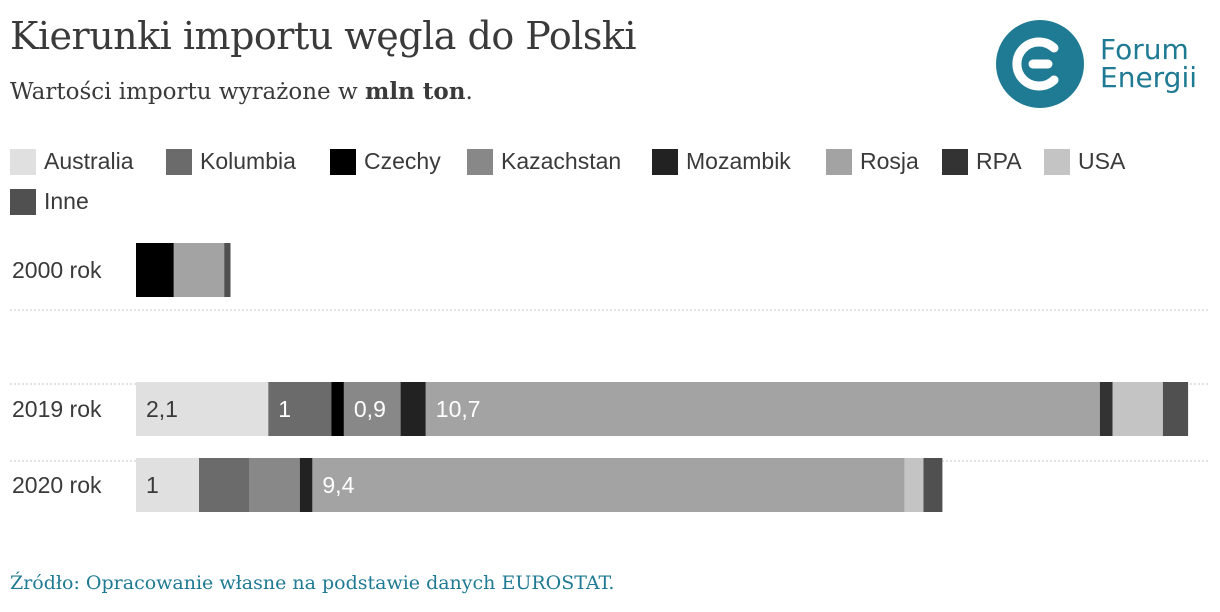  What do you see at coordinates (57, 270) in the screenshot?
I see `category-label-2000-rok: 2000 rok` at bounding box center [57, 270].